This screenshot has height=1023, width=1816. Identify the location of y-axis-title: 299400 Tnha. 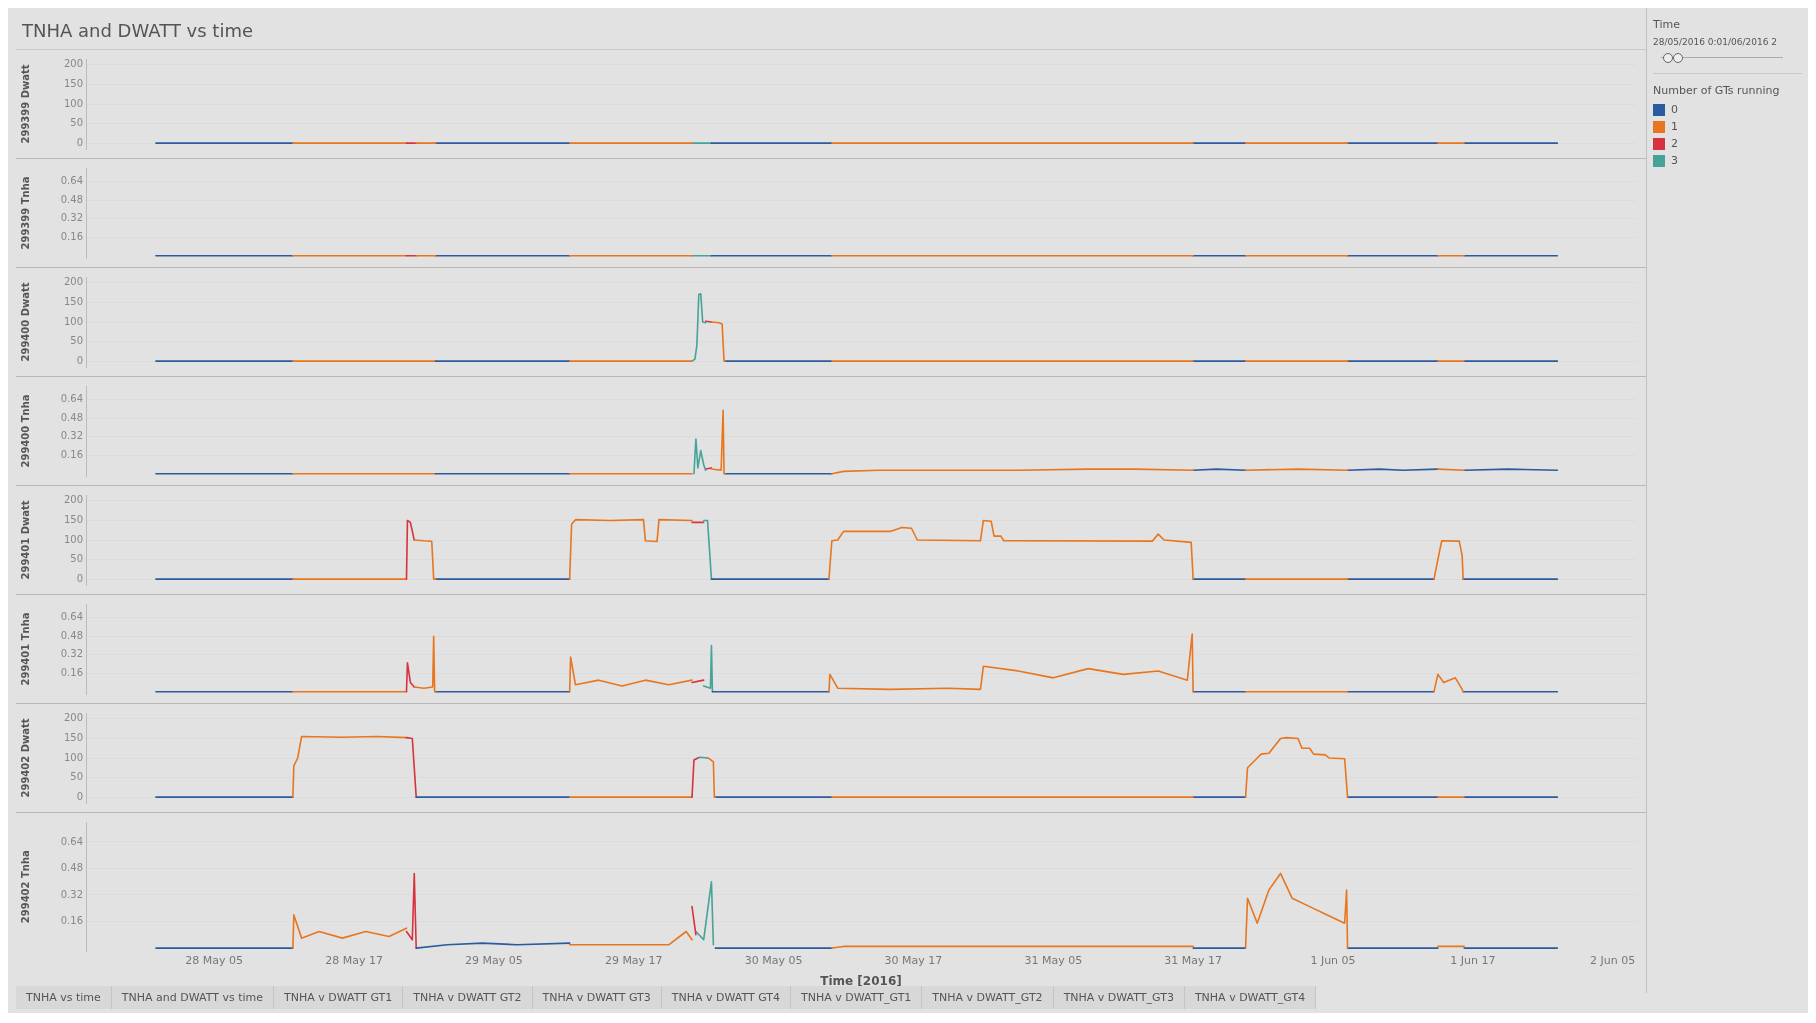
(25, 431).